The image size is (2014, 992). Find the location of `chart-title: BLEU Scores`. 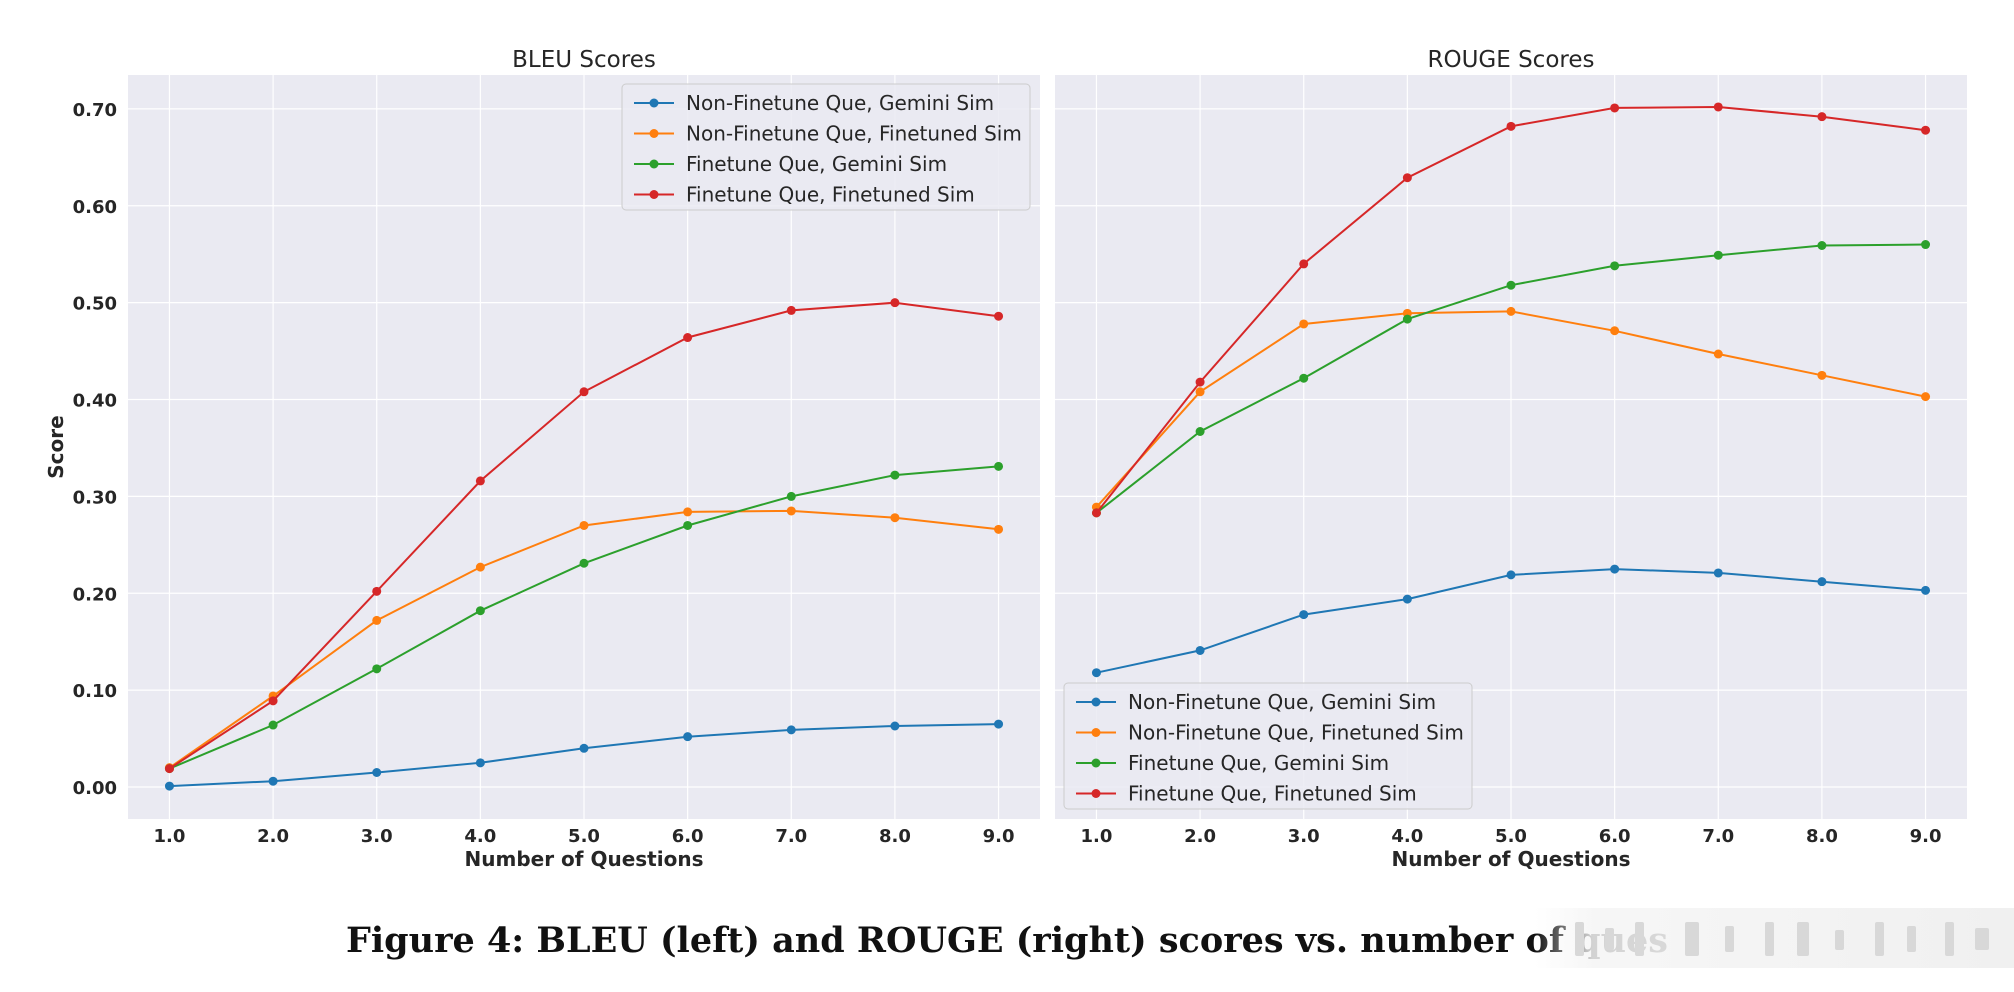

chart-title: BLEU Scores is located at coordinates (584, 60).